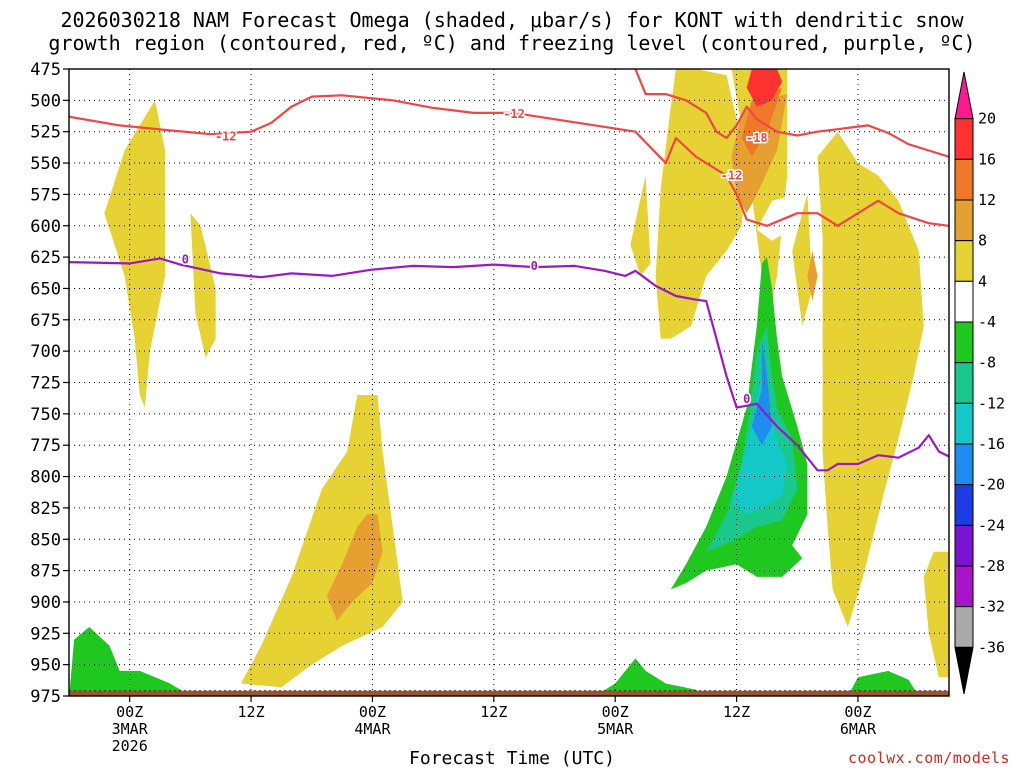 The height and width of the screenshot is (769, 1024). What do you see at coordinates (45, 352) in the screenshot?
I see `y-tick-label-700: 700` at bounding box center [45, 352].